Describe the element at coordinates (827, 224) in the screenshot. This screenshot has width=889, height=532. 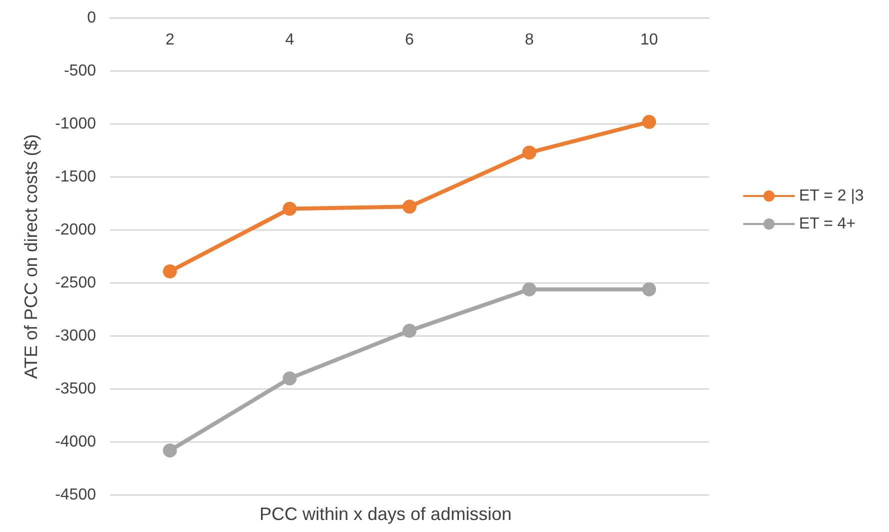
I see `legend-label: ET = 4+` at that location.